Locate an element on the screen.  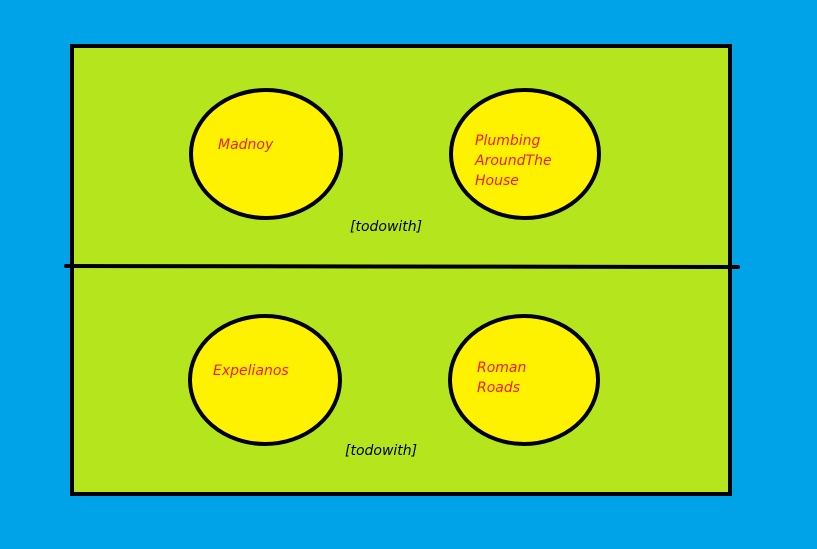
top-left-node-label-line: Madnoy is located at coordinates (246, 145).